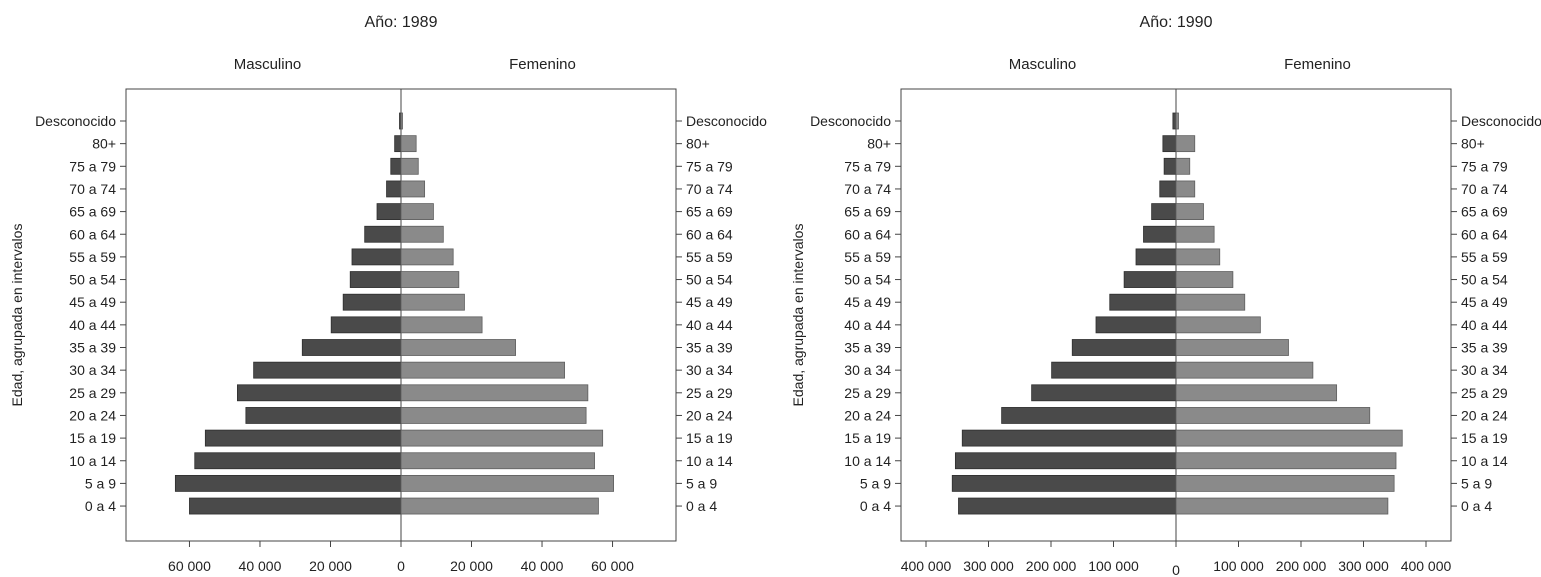 The image size is (1541, 577). Describe the element at coordinates (867, 348) in the screenshot. I see `y-tick-label-left: 35 a 39` at that location.